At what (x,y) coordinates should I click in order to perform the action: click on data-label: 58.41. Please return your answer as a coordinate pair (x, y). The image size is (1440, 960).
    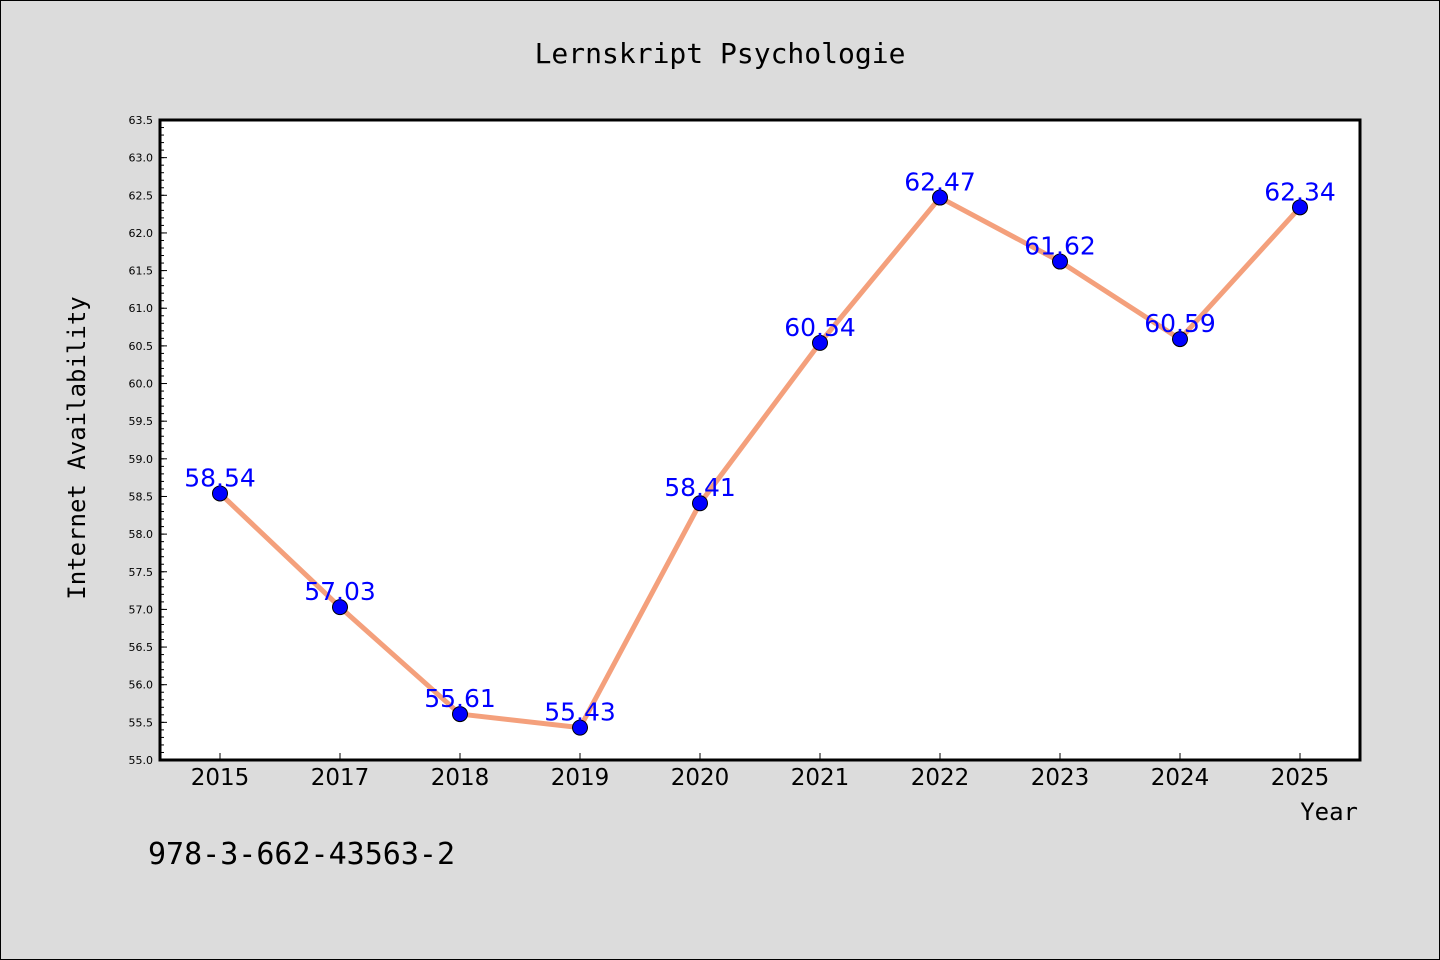
    Looking at the image, I should click on (700, 487).